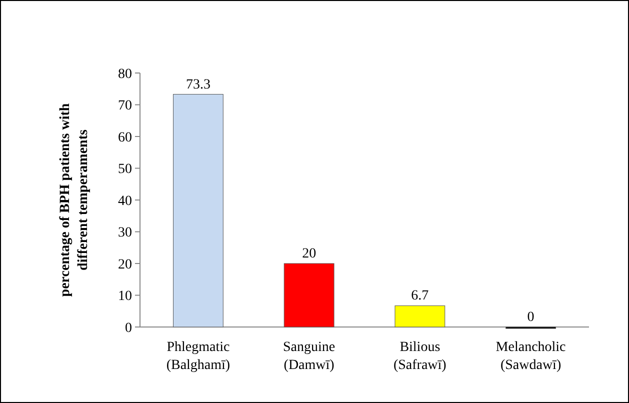 The width and height of the screenshot is (629, 403). I want to click on y-axis-title: percentage of BPH patients with different temperaments, so click(74, 200).